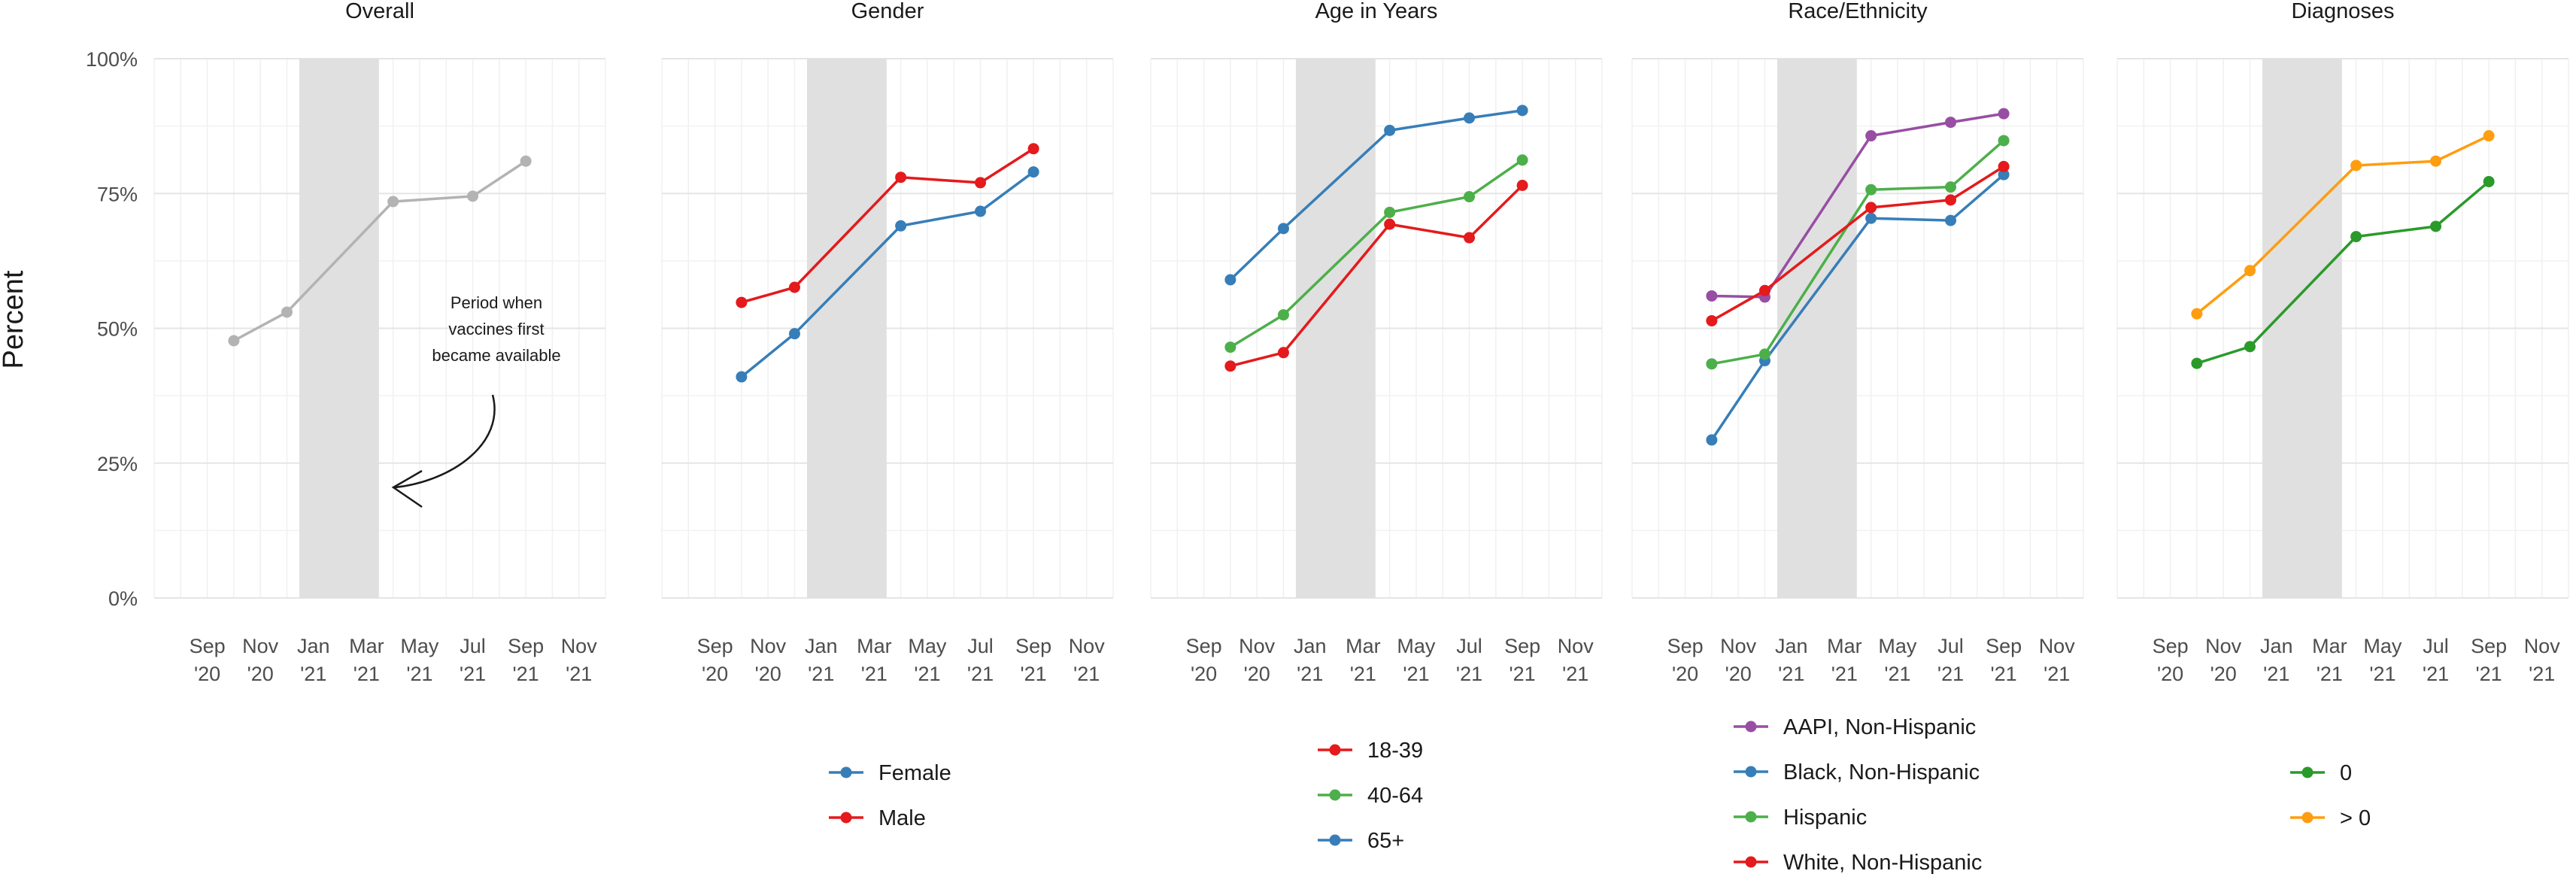  Describe the element at coordinates (1881, 772) in the screenshot. I see `legend-label: Black, Non-Hispanic` at that location.